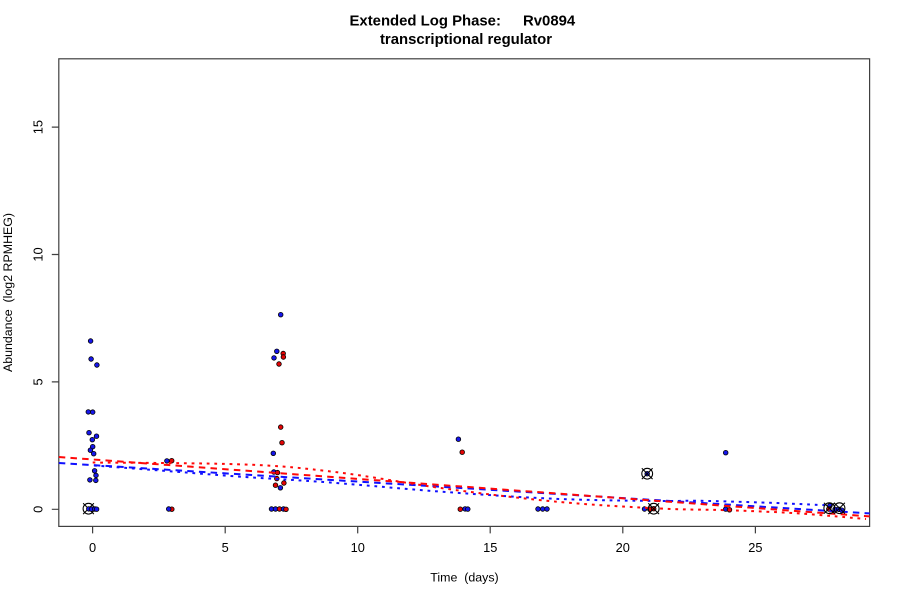 The height and width of the screenshot is (600, 900). Describe the element at coordinates (464, 578) in the screenshot. I see `svg-text: Time (days)` at that location.